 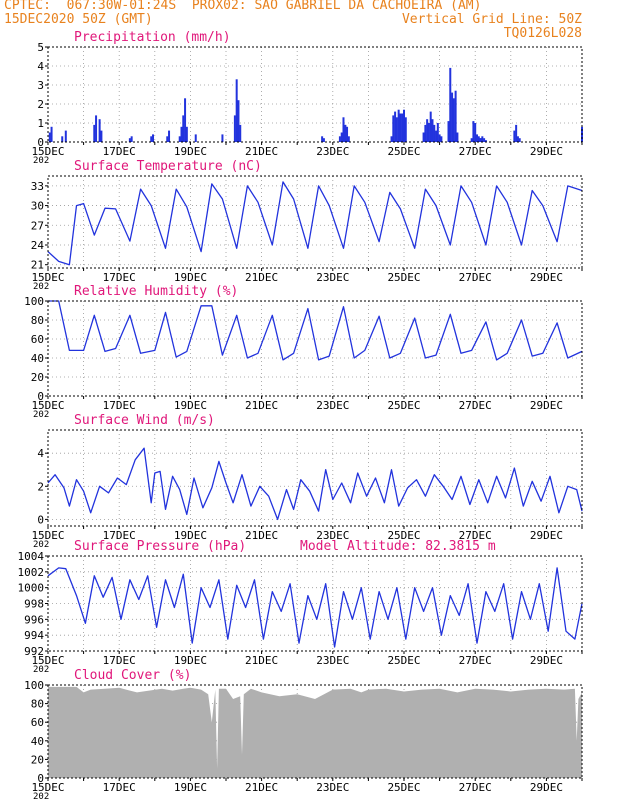 I want to click on y-tick-label: 996, so click(x=34, y=619).